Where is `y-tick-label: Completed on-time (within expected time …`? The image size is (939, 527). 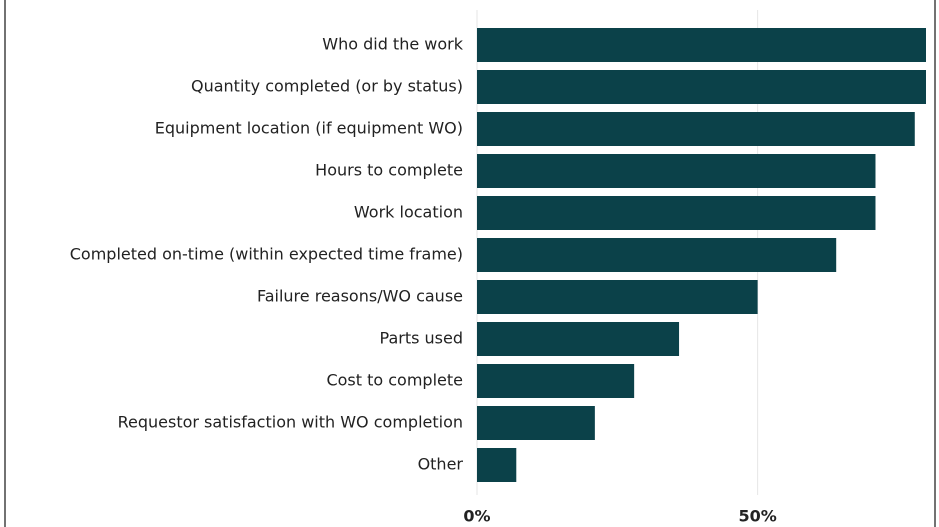
y-tick-label: Completed on-time (within expected time … is located at coordinates (266, 254).